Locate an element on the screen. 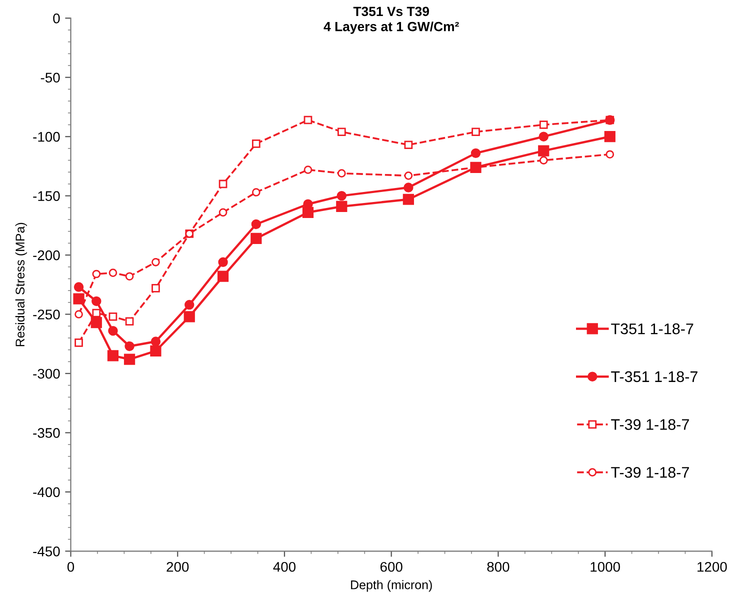  x-tick-label: 400 is located at coordinates (284, 567).